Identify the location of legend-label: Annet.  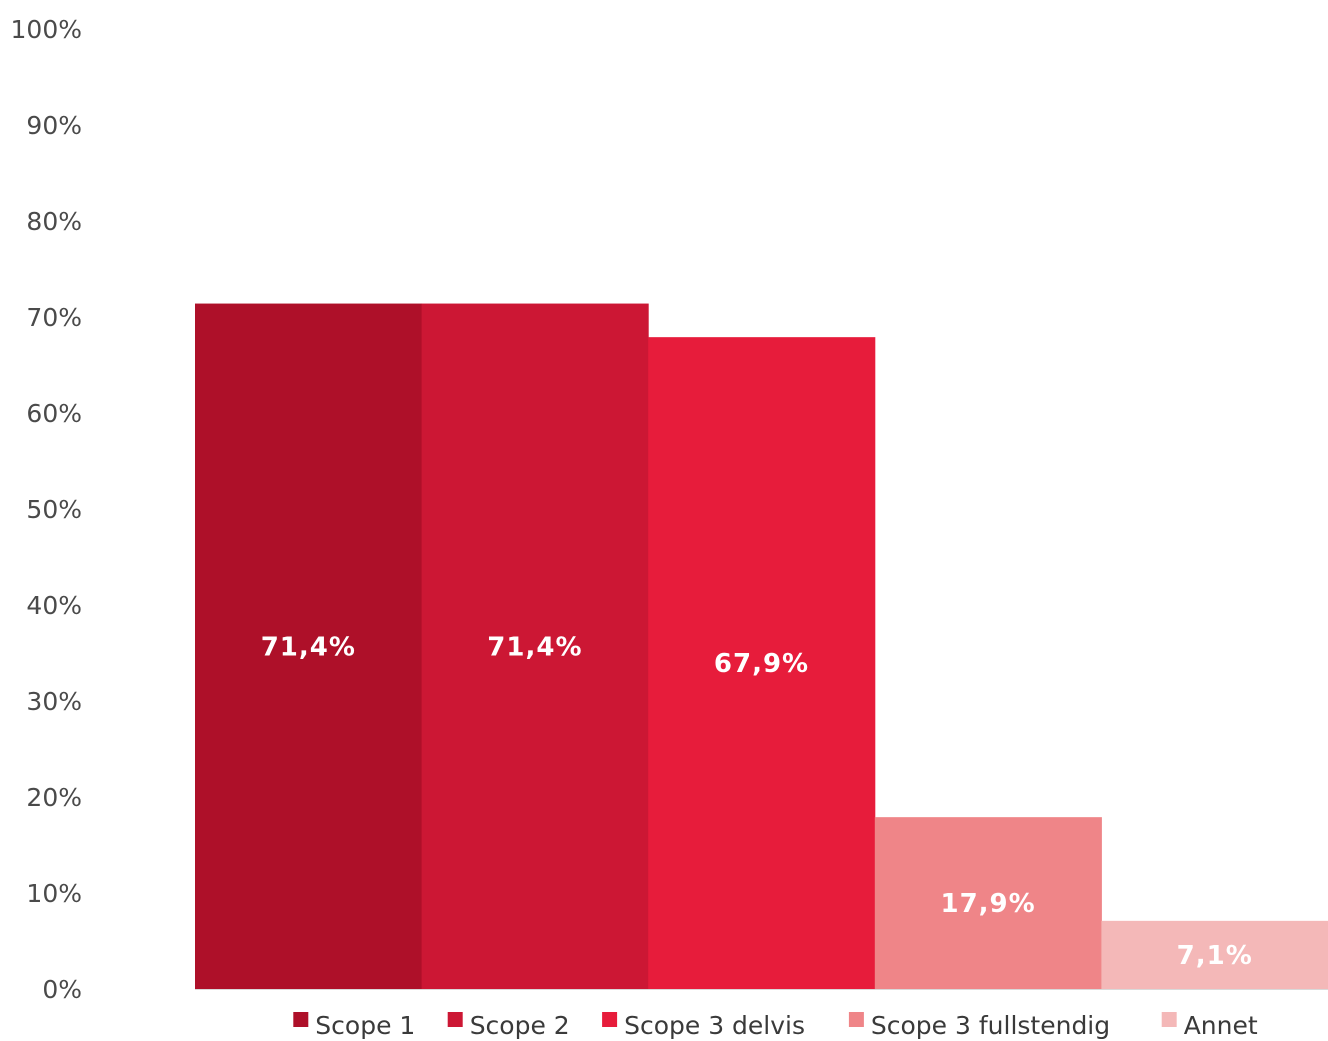
(1221, 1025).